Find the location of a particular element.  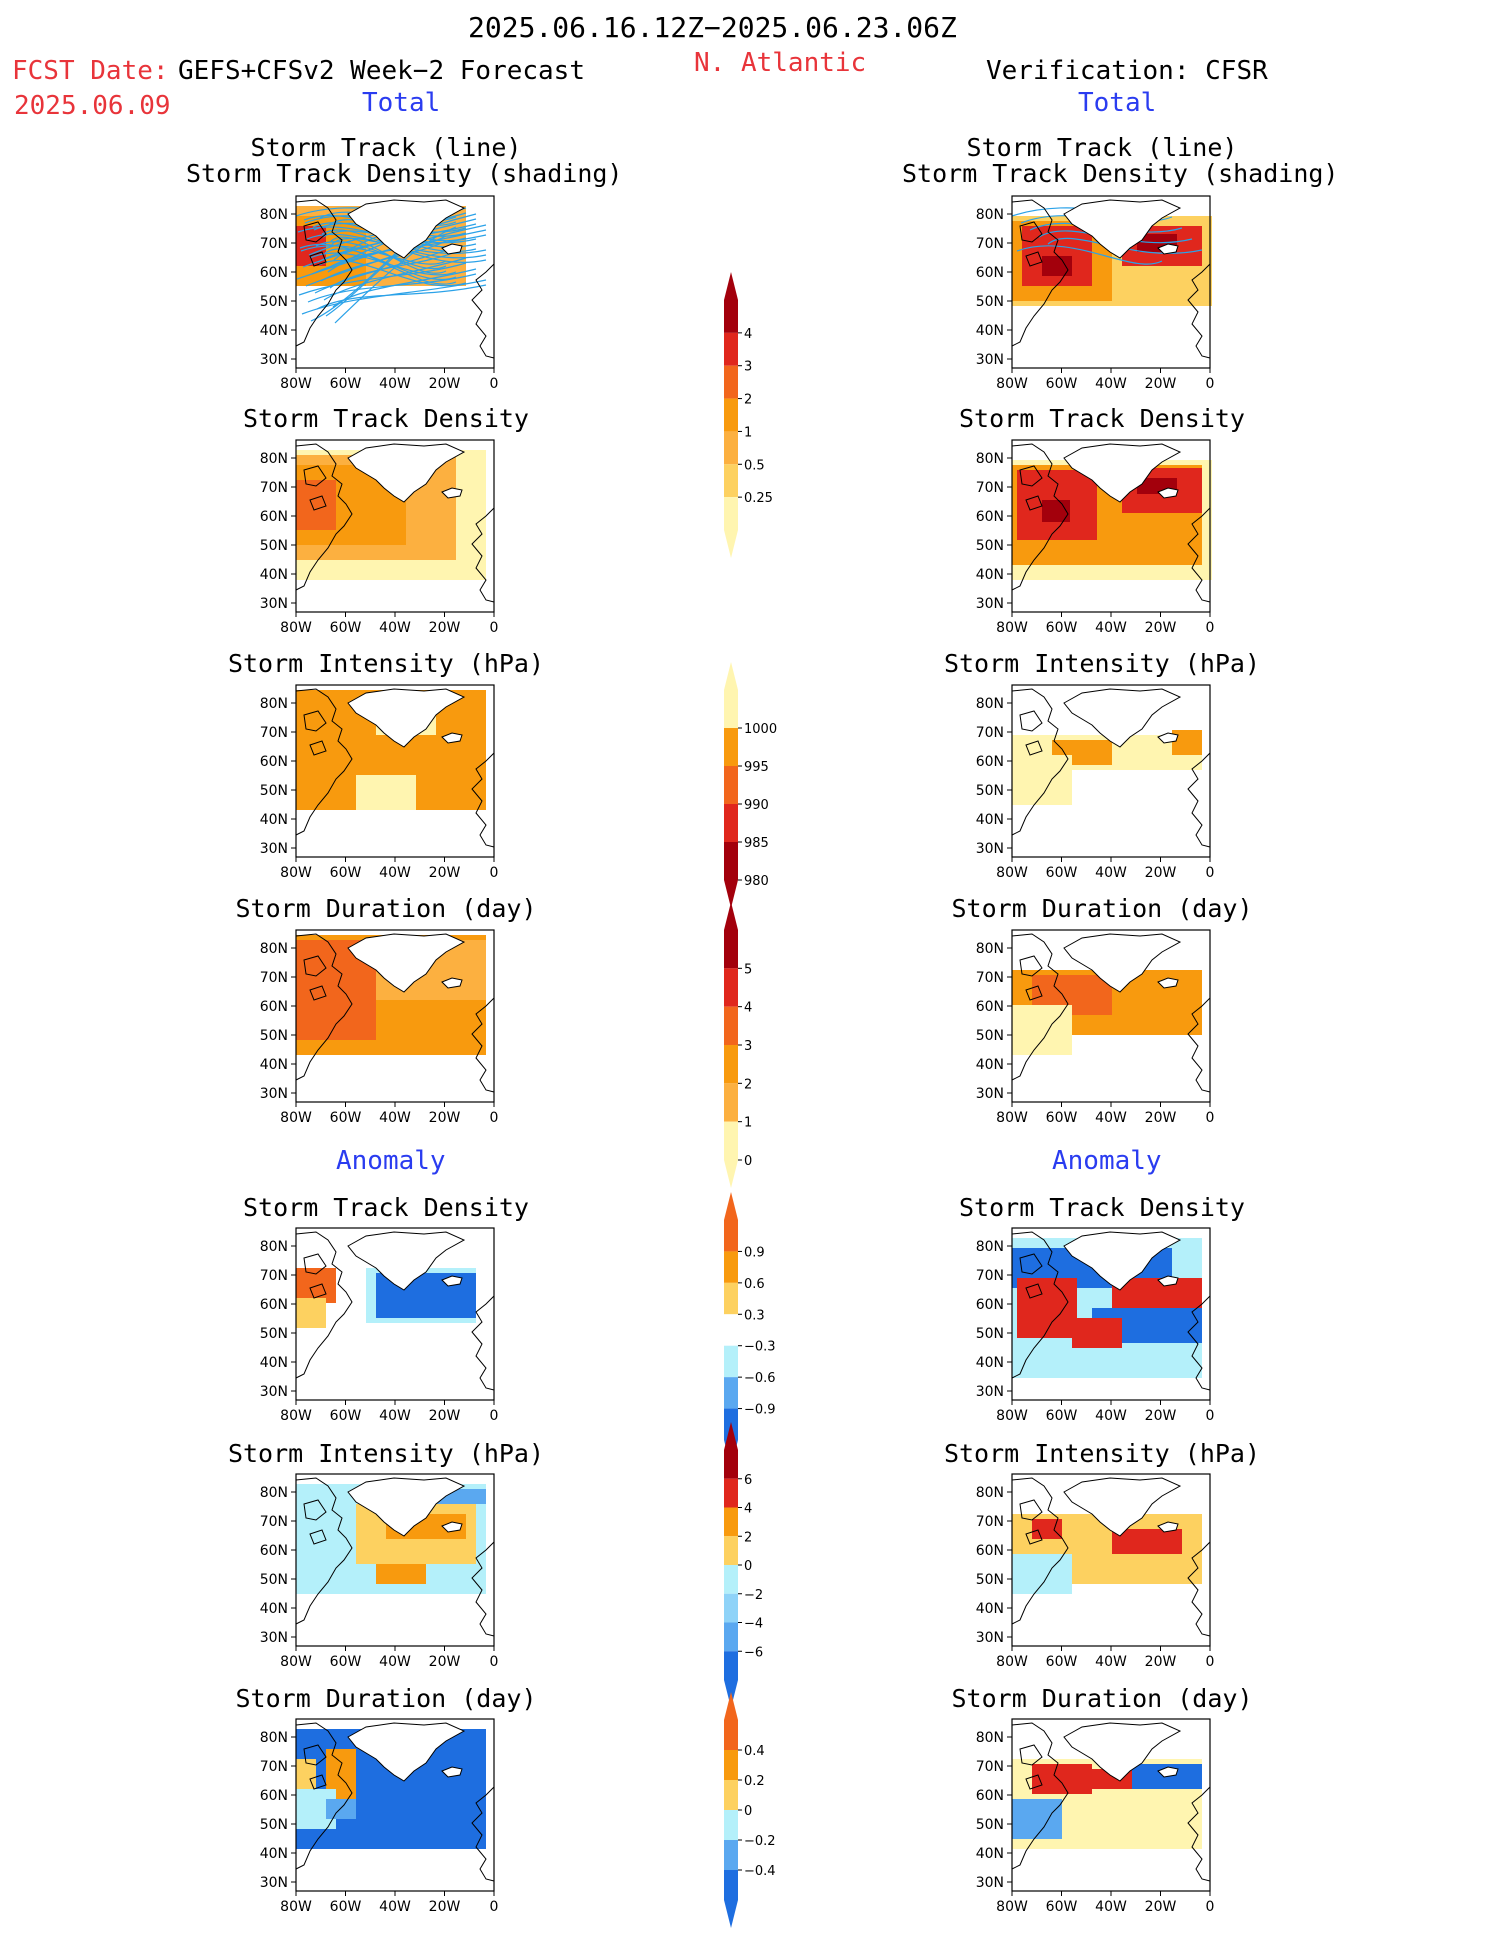

map-panel-track-verification: 80N 70N 60N 50N 40N 30N 80W 60W 40W 20W 0 is located at coordinates (1095, 298).